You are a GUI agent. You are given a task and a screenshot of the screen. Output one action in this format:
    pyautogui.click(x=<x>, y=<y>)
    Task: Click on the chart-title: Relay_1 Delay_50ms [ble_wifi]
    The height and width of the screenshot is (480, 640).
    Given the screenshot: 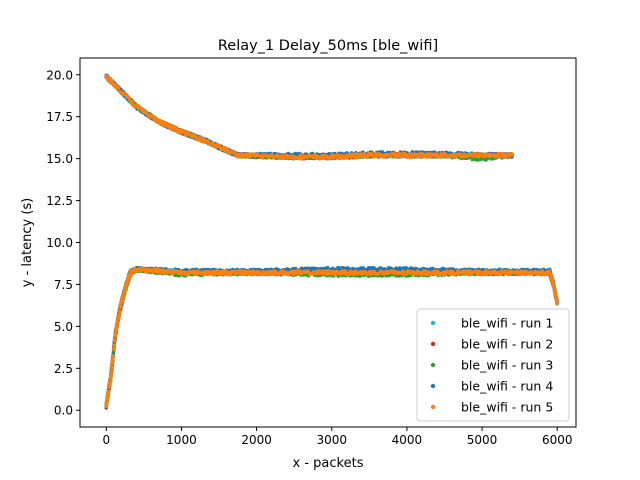 What is the action you would take?
    pyautogui.click(x=328, y=46)
    